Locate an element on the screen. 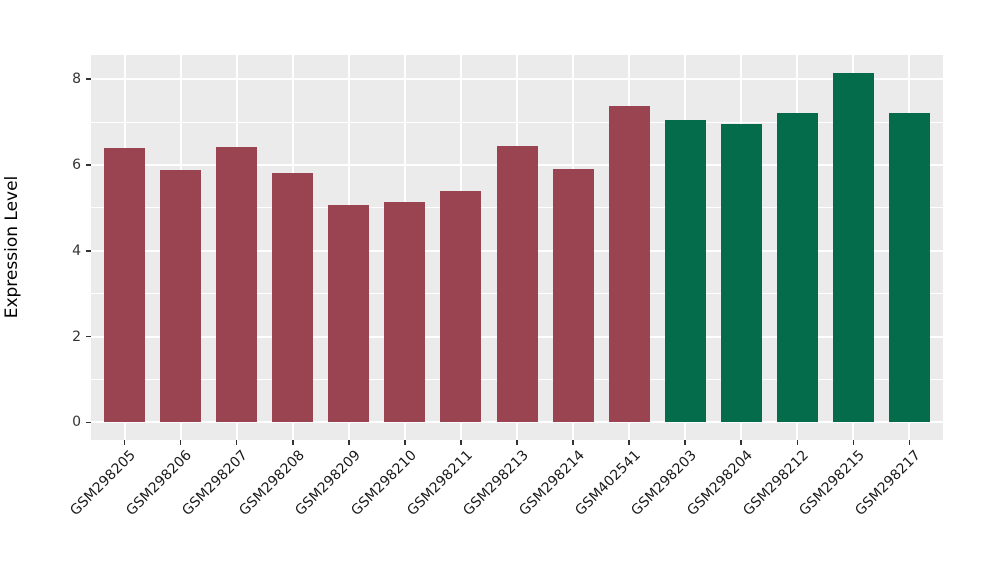 This screenshot has width=1000, height=580. y-tick-label: 6 is located at coordinates (76, 165).